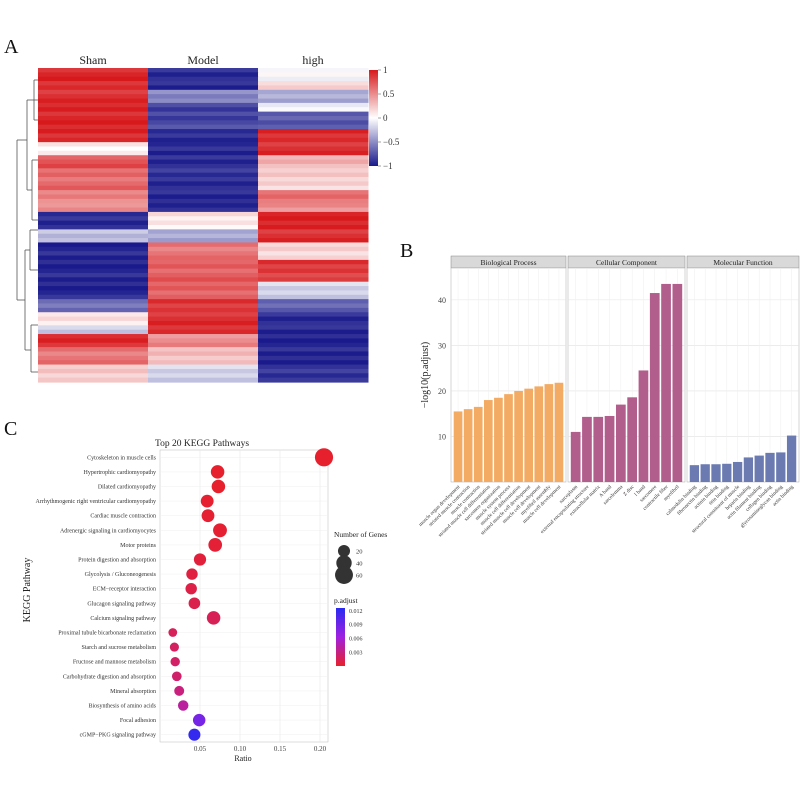 The height and width of the screenshot is (801, 801). What do you see at coordinates (280, 749) in the screenshot?
I see `kegg-x-tick-label: 0.15` at bounding box center [280, 749].